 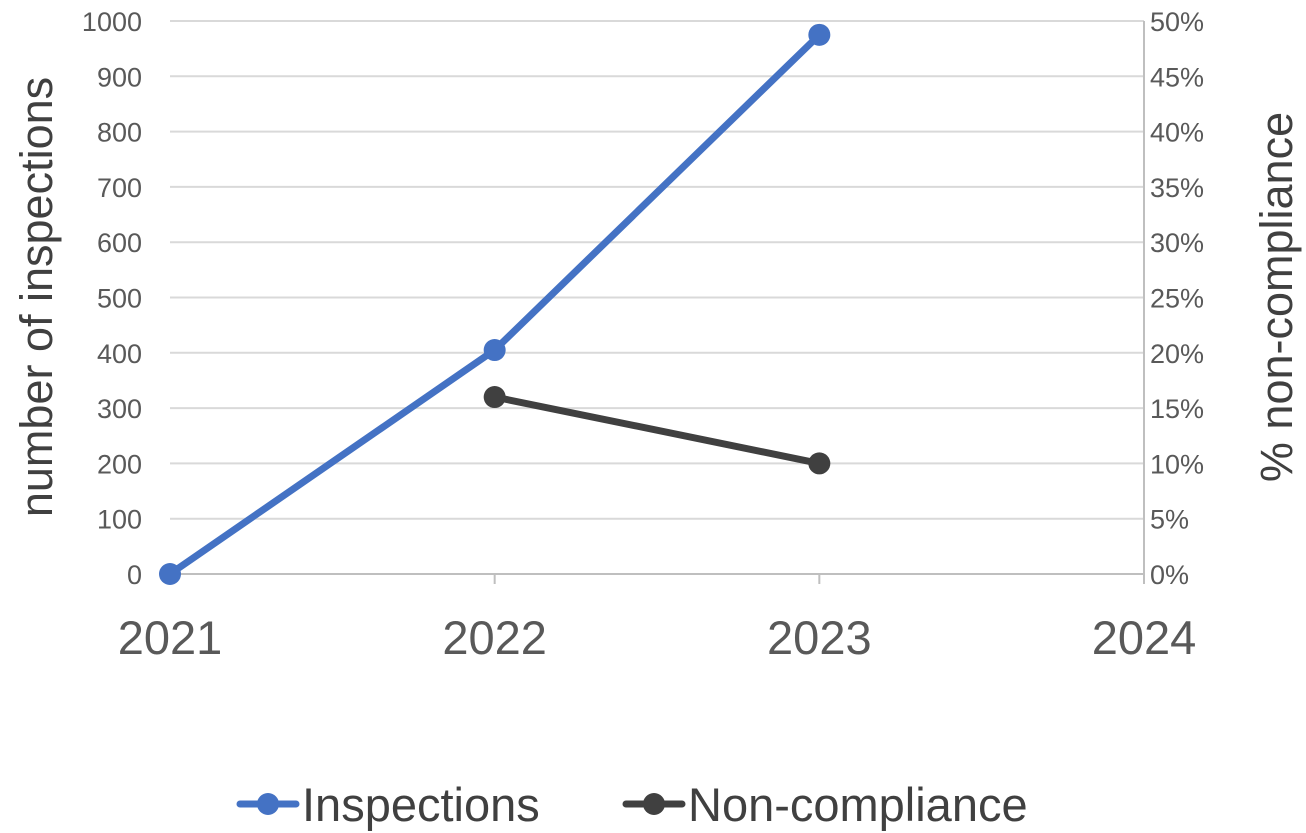 I want to click on left-tick-label: 400, so click(x=119, y=354).